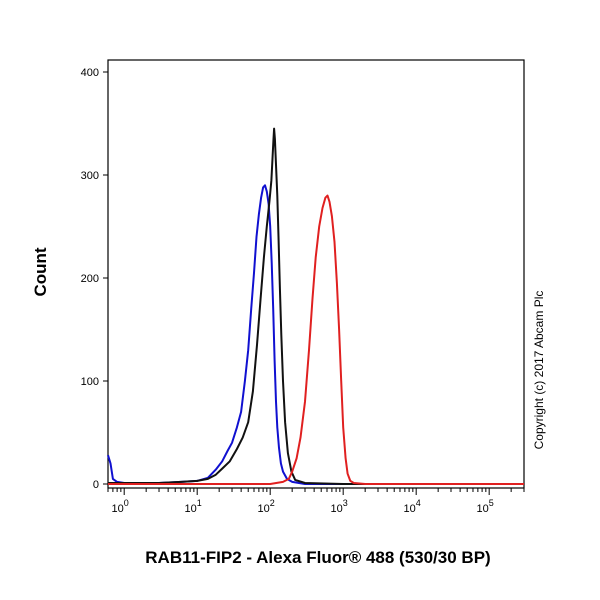 This screenshot has height=600, width=600. Describe the element at coordinates (40, 271) in the screenshot. I see `y-axis-title: Count` at that location.